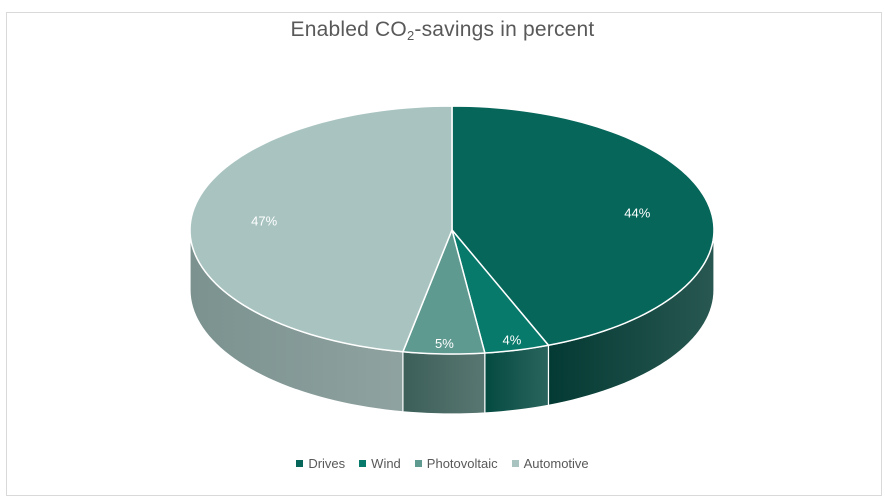 The image size is (885, 496). I want to click on legend-label-automotive: Automotive, so click(556, 463).